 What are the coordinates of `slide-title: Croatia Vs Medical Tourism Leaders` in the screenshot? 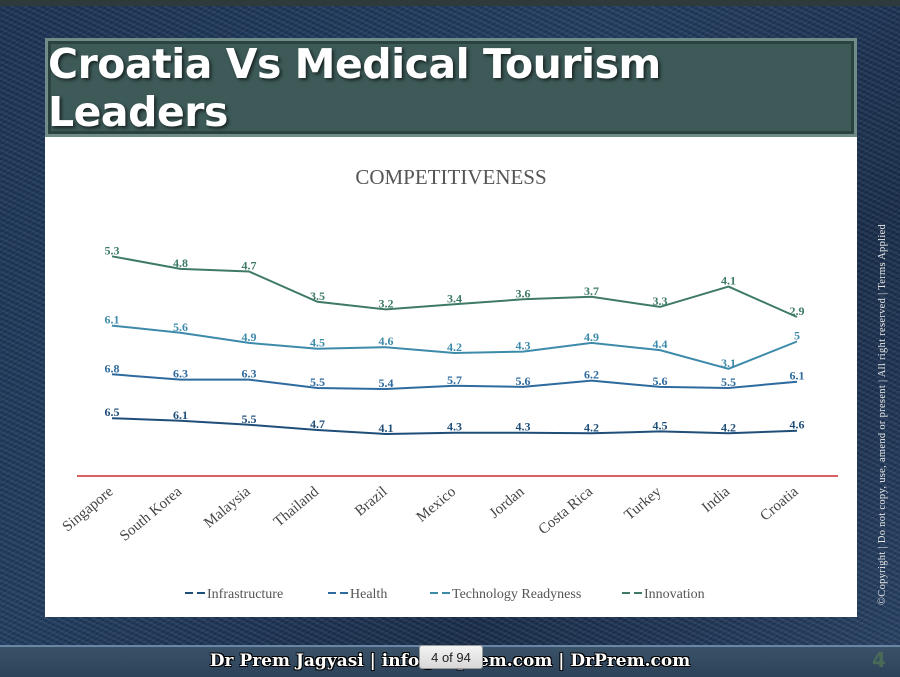 It's located at (354, 87).